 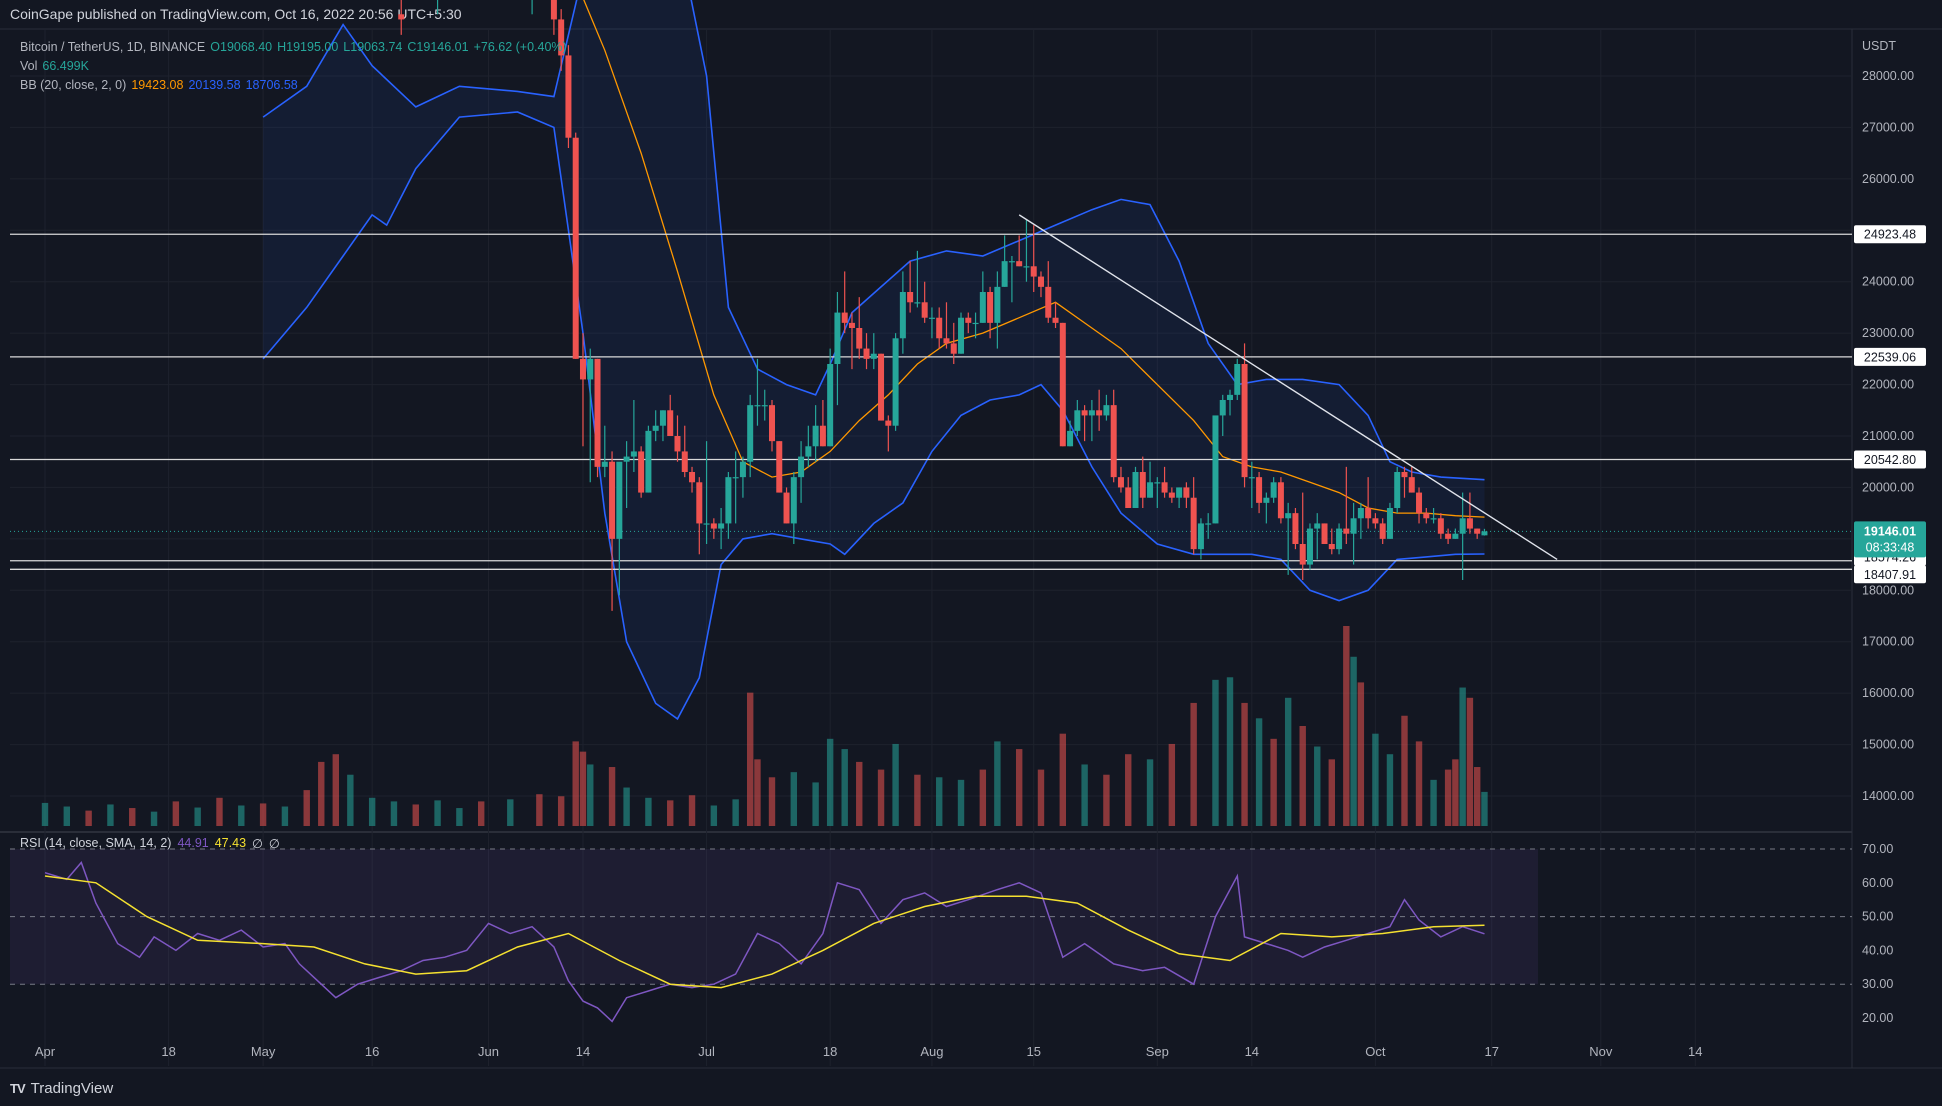 I want to click on bb-label: BB (20, close, 2, 0), so click(x=73, y=85).